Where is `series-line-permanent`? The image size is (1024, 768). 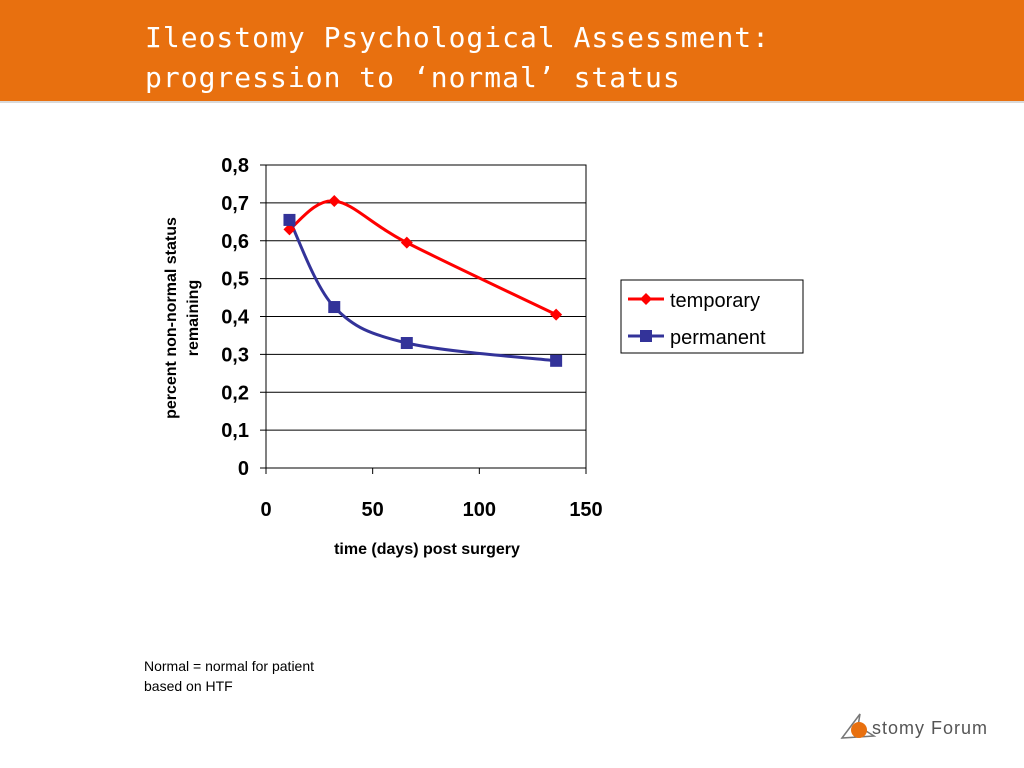 series-line-permanent is located at coordinates (422, 291).